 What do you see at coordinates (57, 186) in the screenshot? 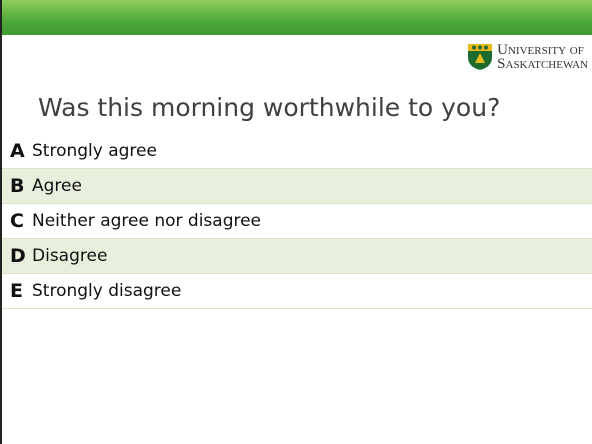
I see `option-text: Agree` at bounding box center [57, 186].